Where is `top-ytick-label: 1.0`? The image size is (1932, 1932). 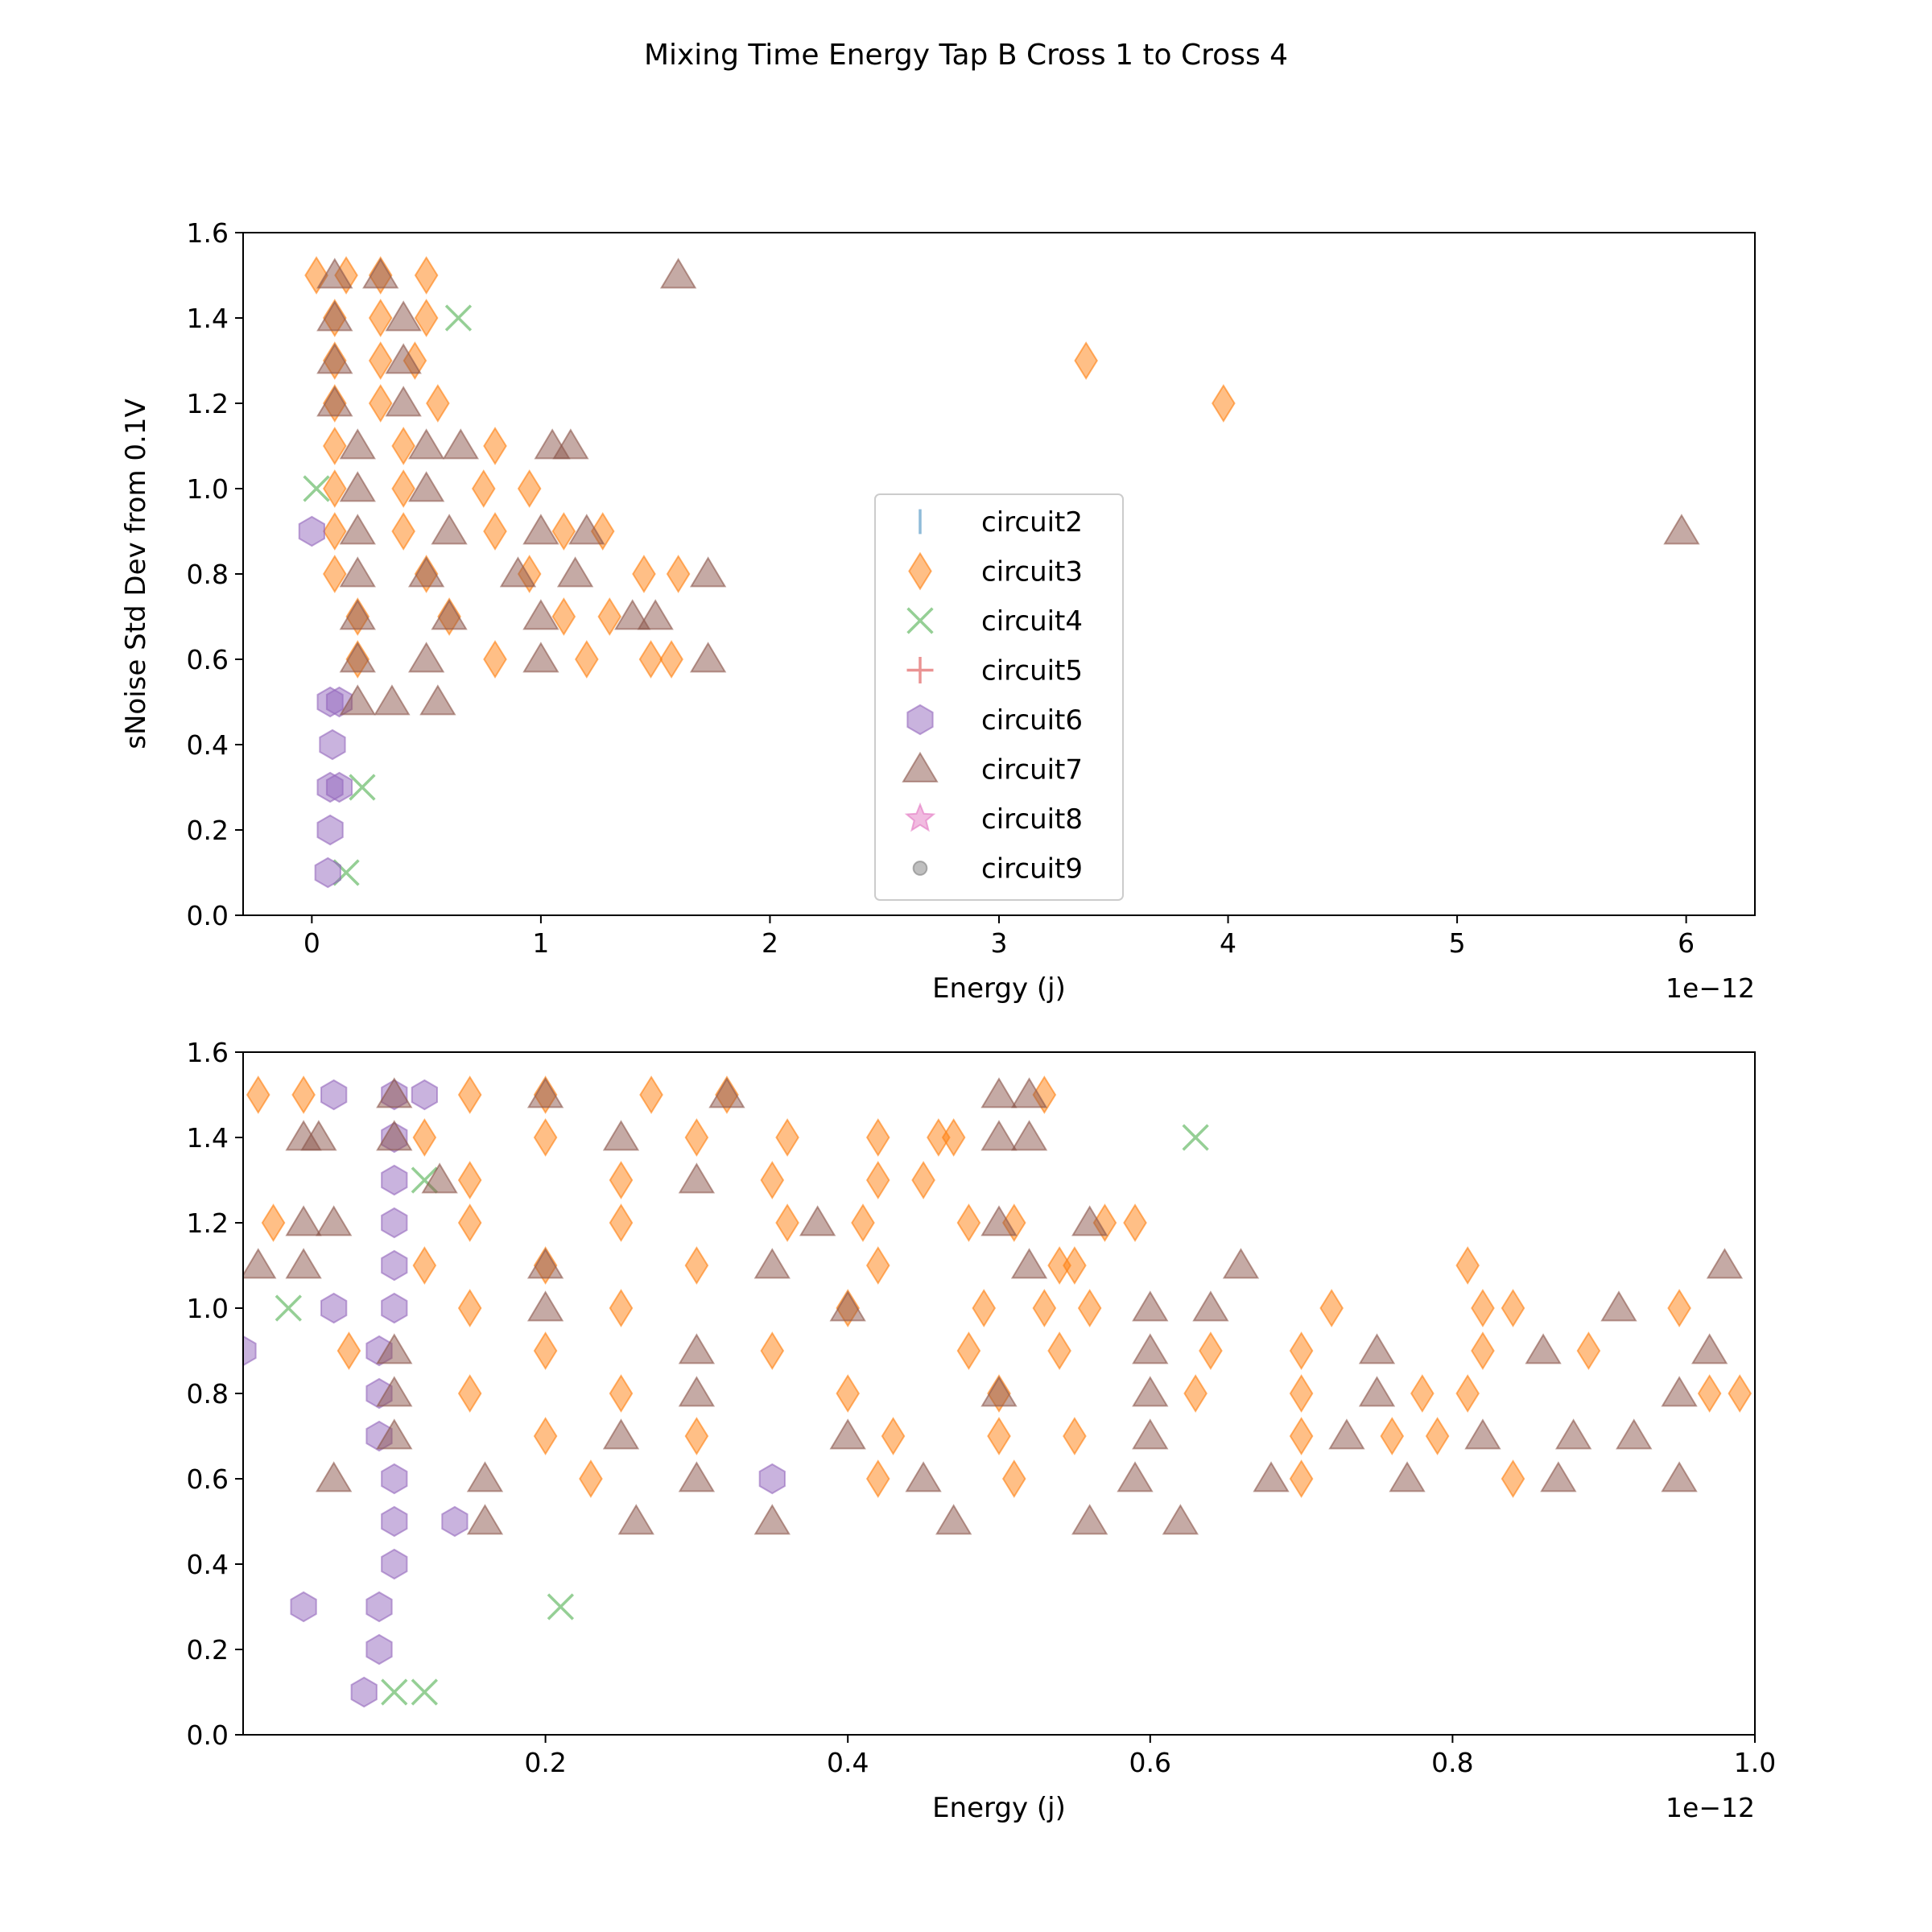 top-ytick-label: 1.0 is located at coordinates (208, 489).